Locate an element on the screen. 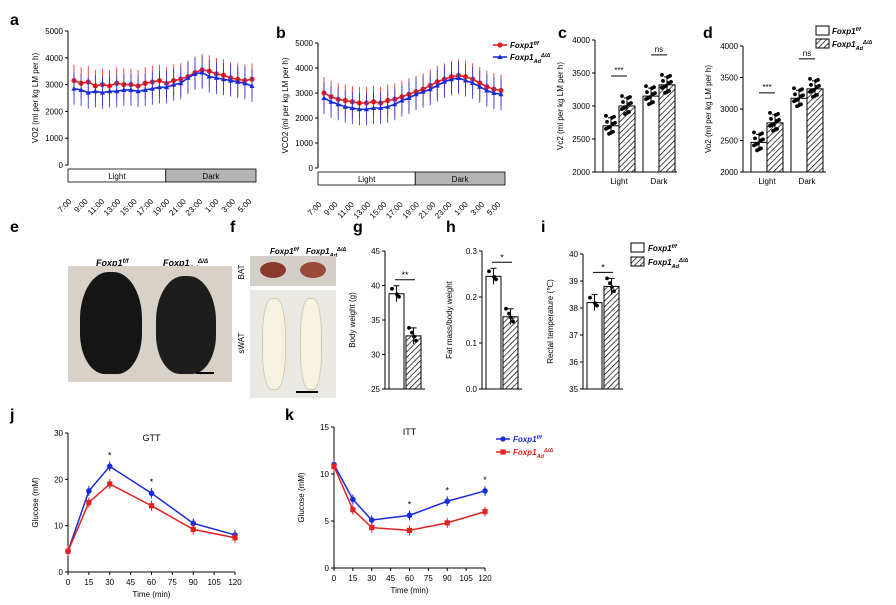  panel-d-ylabel: Vo2 (ml per kg LM per h) is located at coordinates (708, 109).